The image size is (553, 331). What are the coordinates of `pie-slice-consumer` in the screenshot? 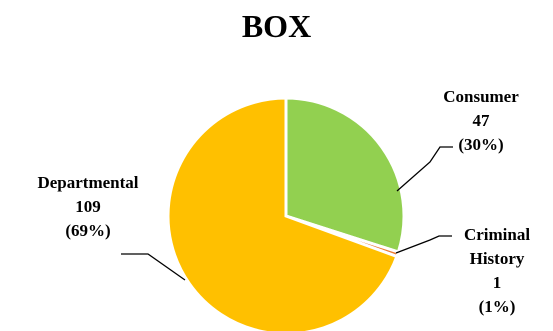 It's located at (345, 175).